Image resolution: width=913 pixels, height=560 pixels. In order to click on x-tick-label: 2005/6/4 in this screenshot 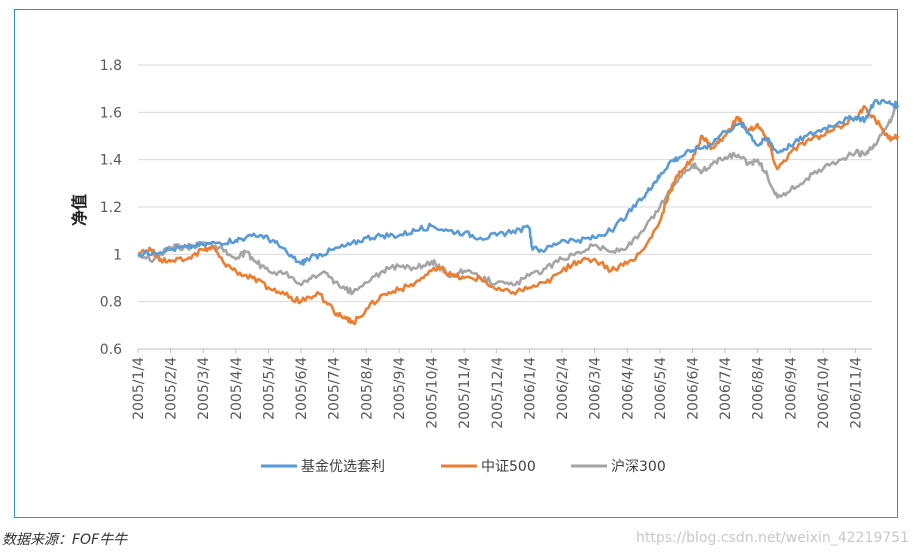, I will do `click(302, 388)`.